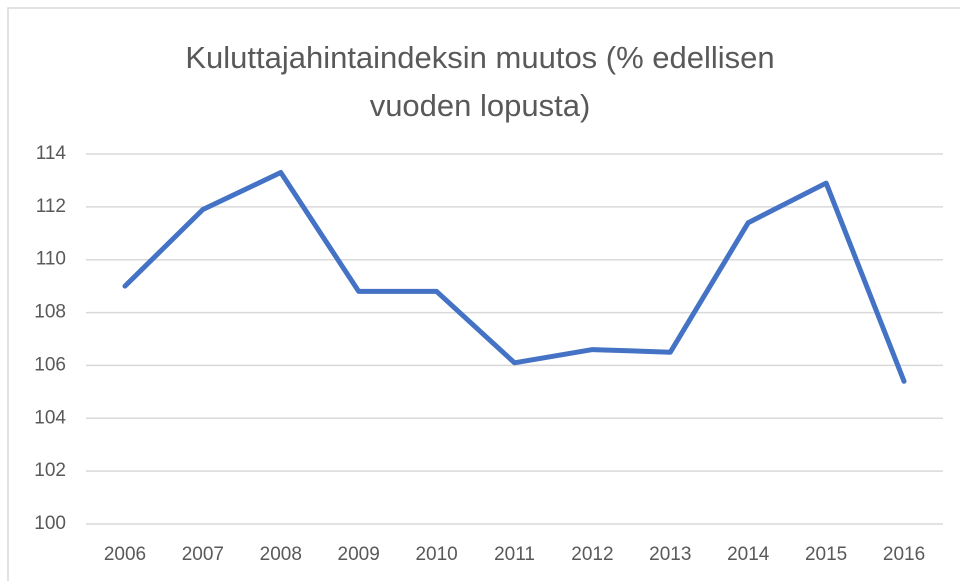 This screenshot has height=581, width=960. I want to click on x-tick-label: 2009, so click(359, 554).